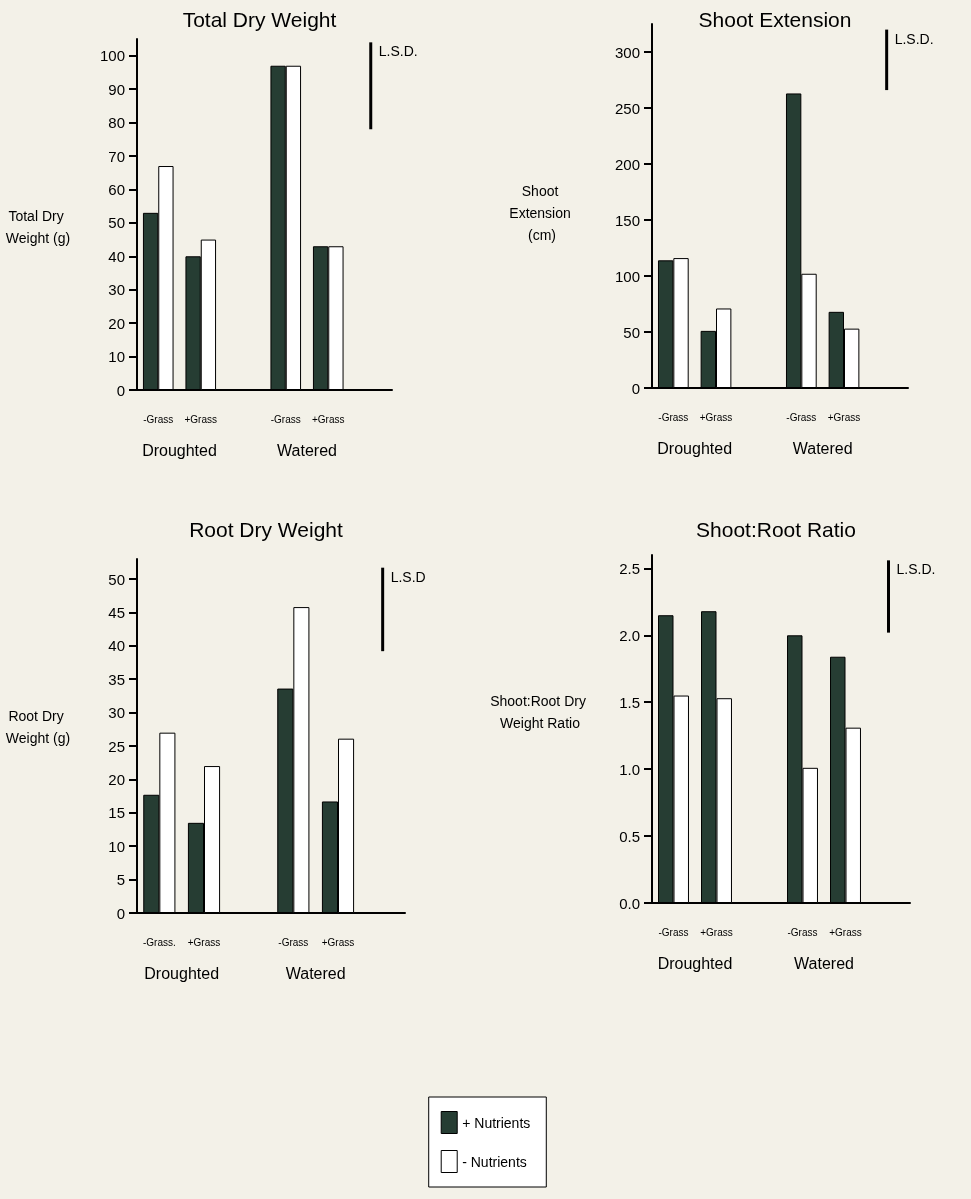  I want to click on y-axis-title: Root Dry Weight (g), so click(38, 727).